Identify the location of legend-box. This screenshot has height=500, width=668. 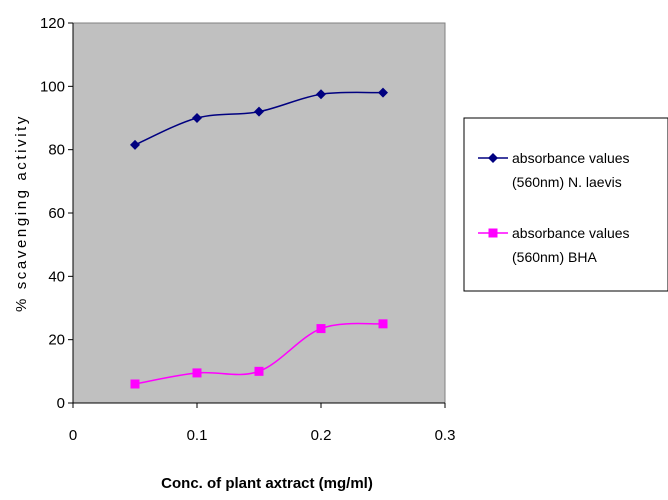
(565, 204).